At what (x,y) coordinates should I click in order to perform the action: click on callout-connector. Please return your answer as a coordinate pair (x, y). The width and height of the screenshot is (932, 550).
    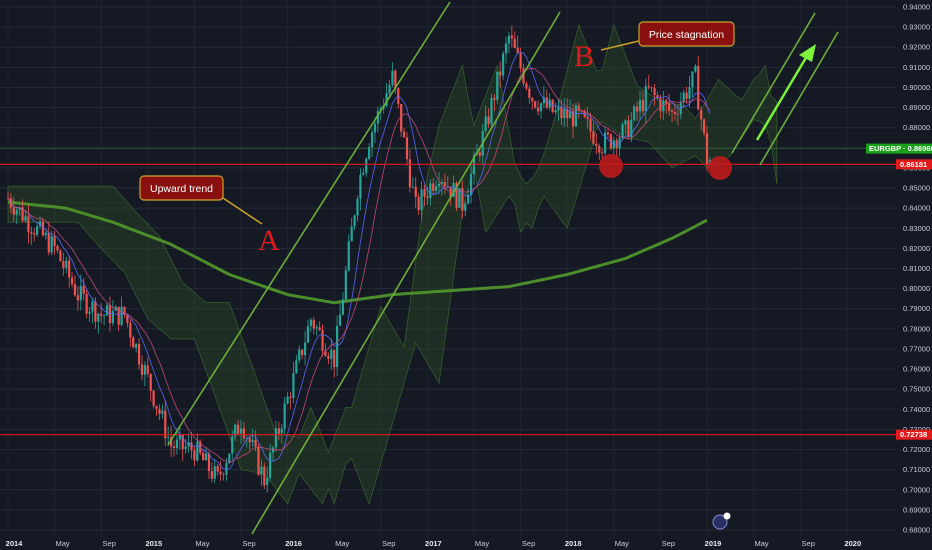
    Looking at the image, I should click on (239, 209).